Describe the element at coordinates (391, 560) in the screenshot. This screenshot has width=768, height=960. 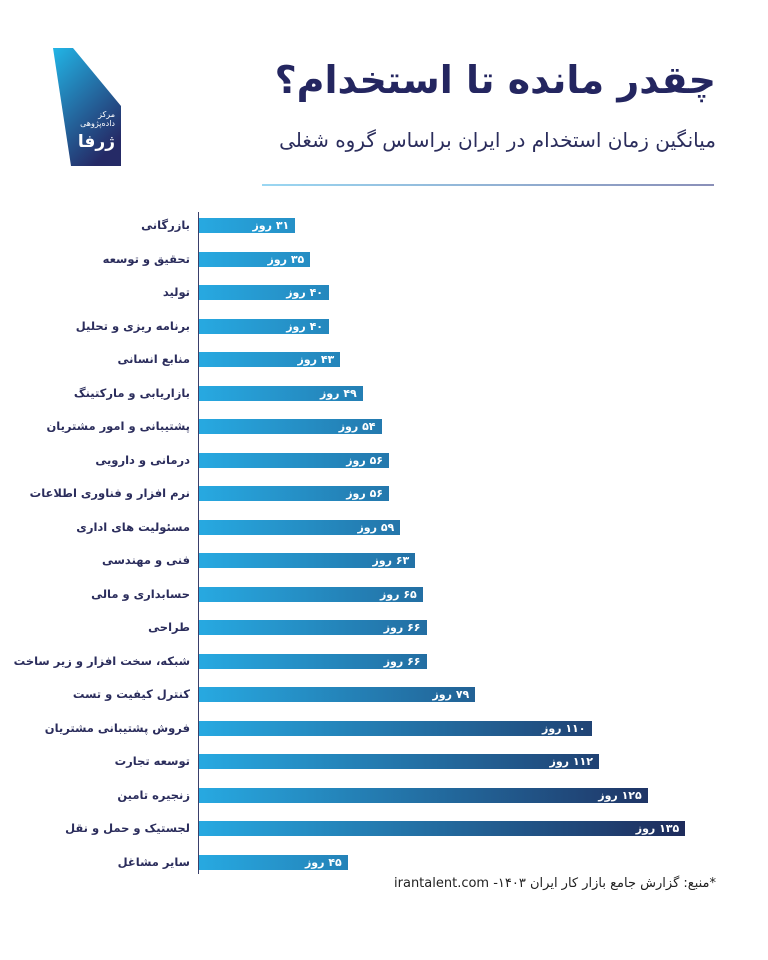
I see `value-label: ۶۳ روز` at that location.